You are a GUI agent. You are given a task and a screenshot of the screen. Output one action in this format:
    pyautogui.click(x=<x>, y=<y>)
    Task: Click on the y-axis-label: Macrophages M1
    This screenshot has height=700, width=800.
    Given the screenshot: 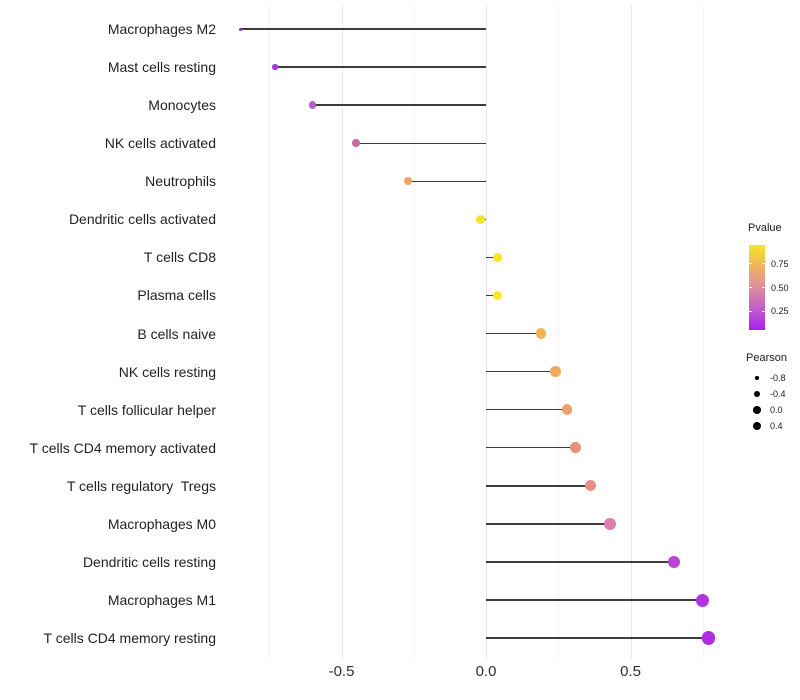 What is the action you would take?
    pyautogui.click(x=161, y=600)
    